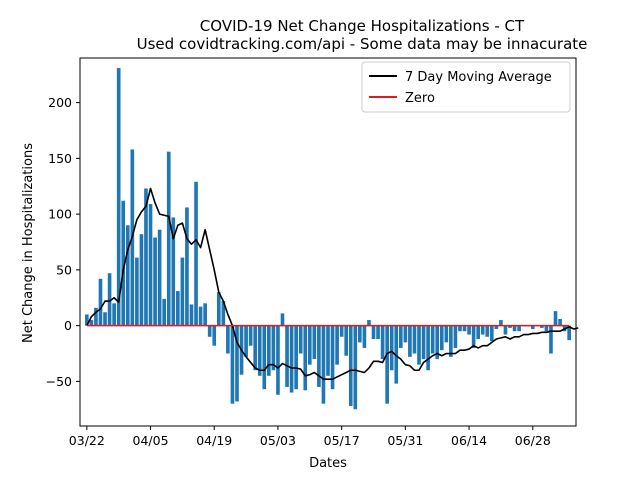  I want to click on y-axis: −50 0 50 100 150 200, so click(63, 242).